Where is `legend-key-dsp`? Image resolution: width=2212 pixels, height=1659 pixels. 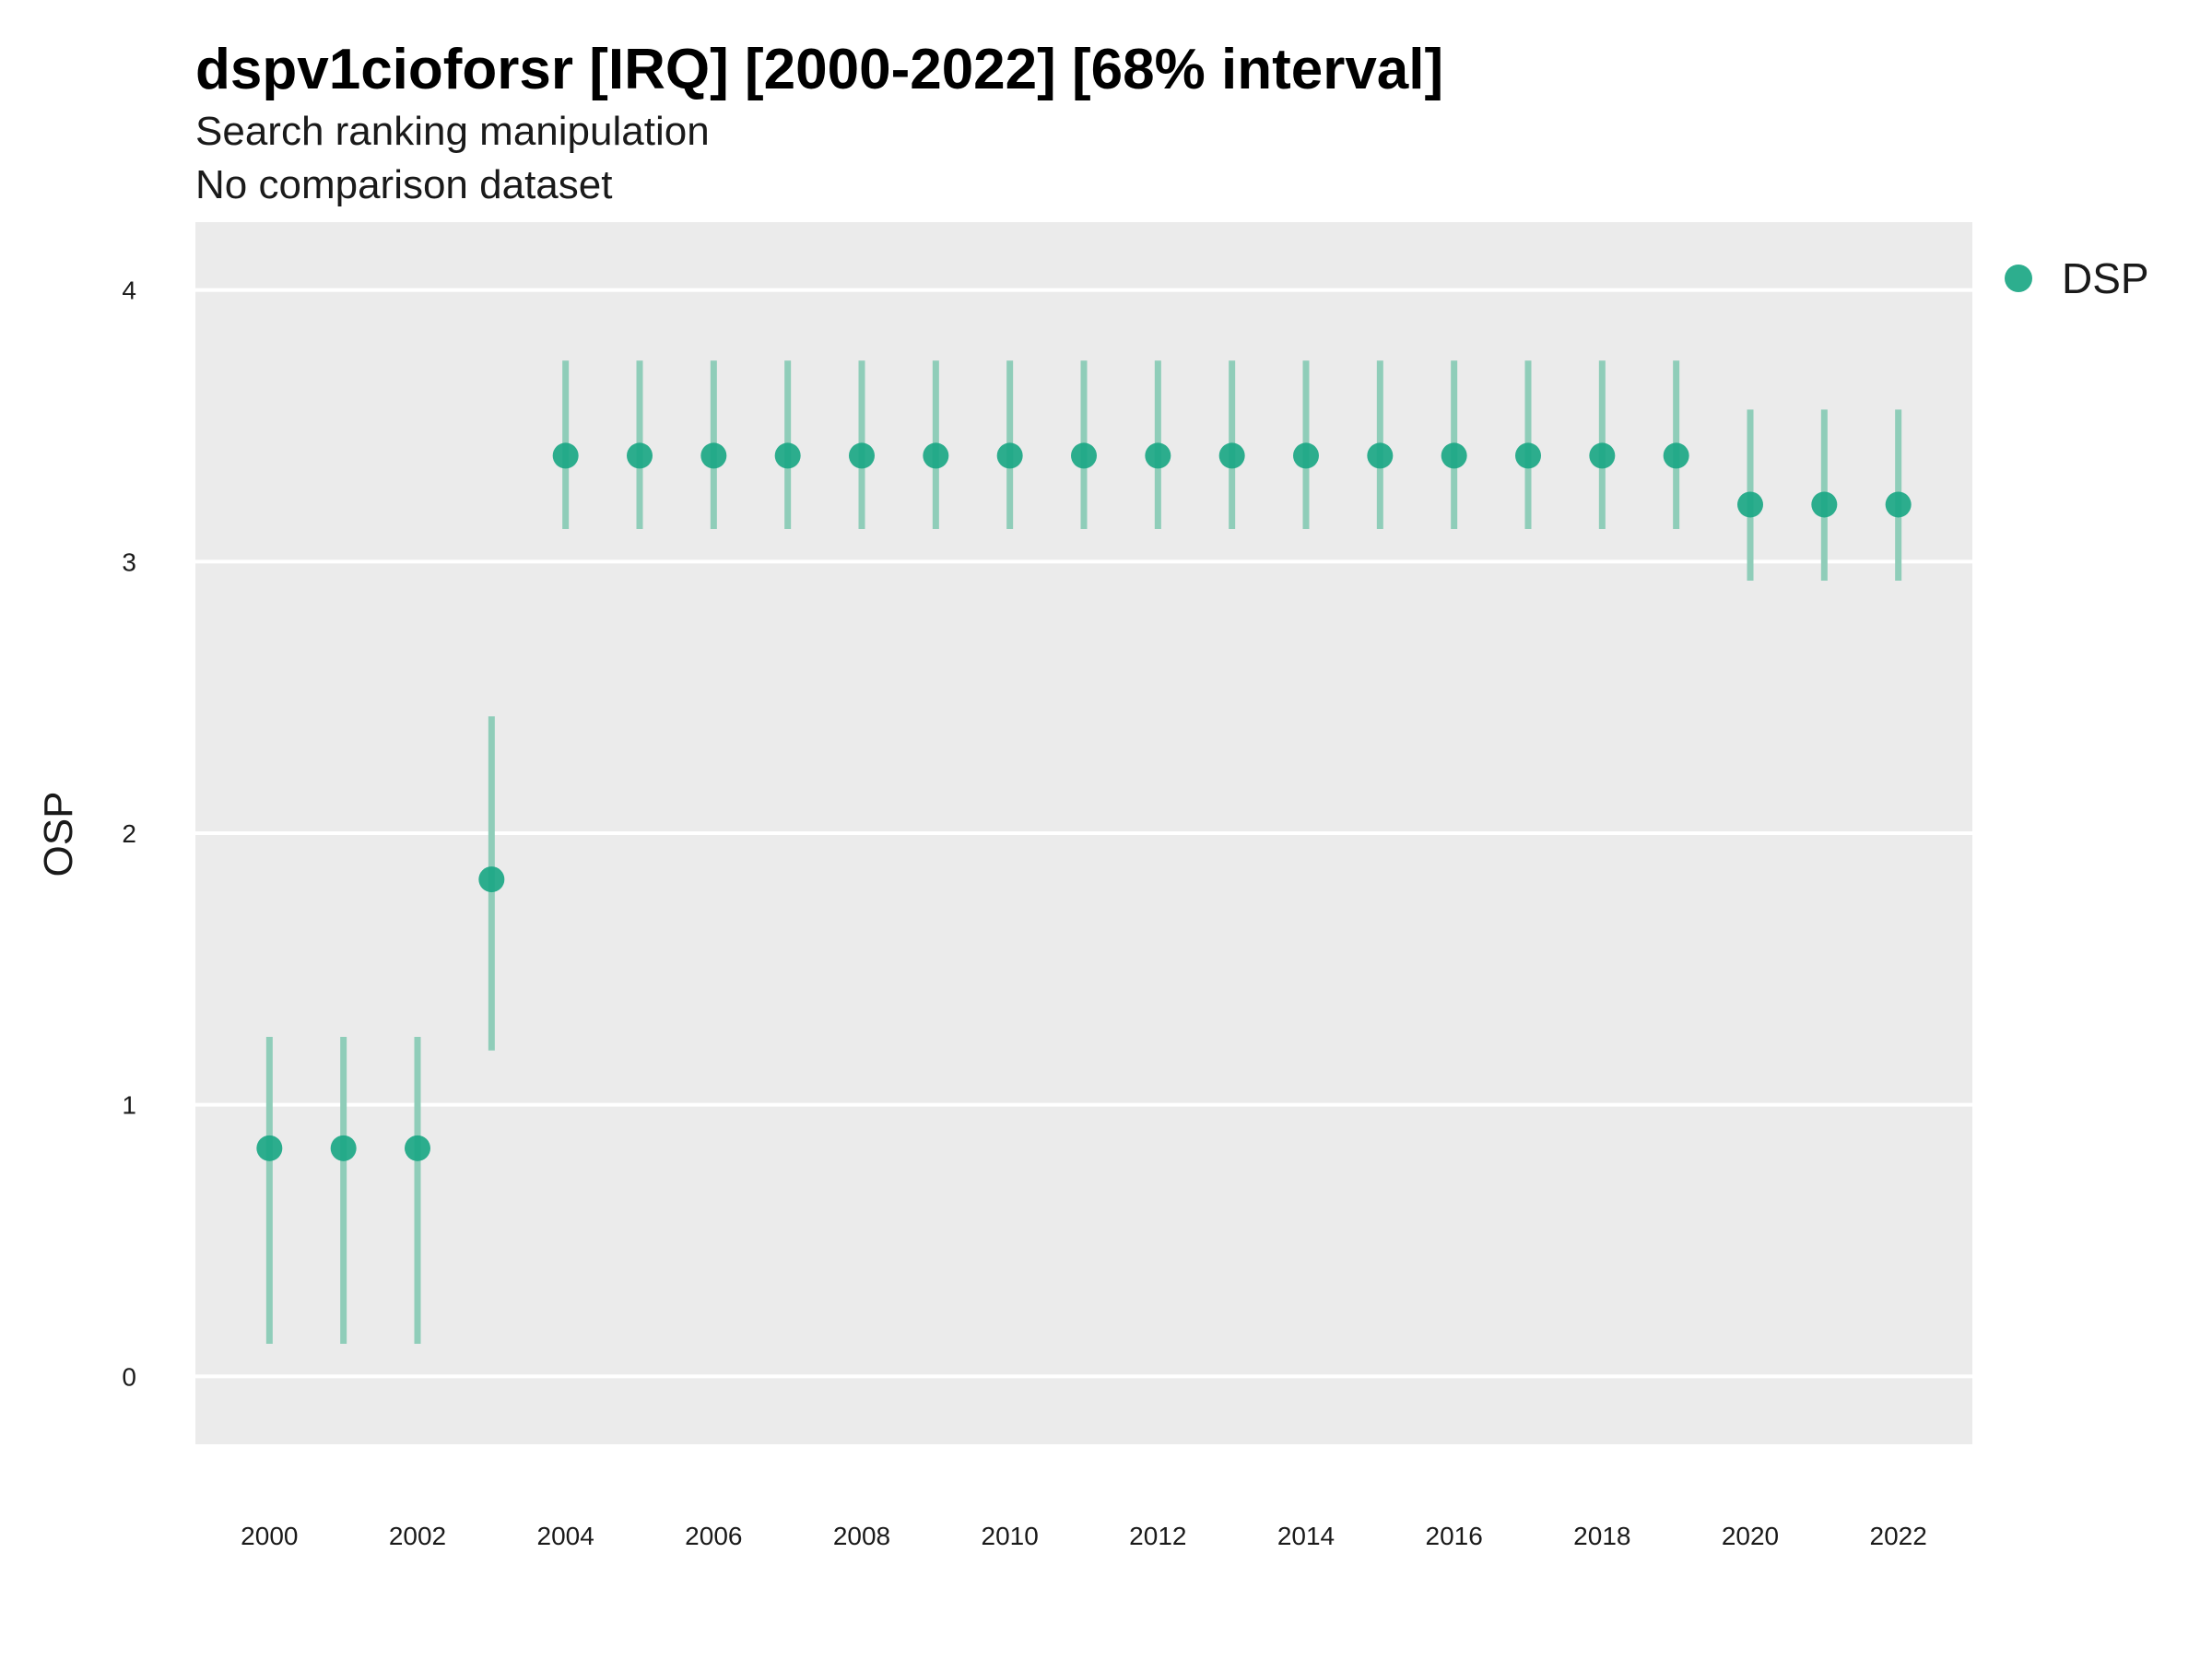
legend-key-dsp is located at coordinates (2018, 278).